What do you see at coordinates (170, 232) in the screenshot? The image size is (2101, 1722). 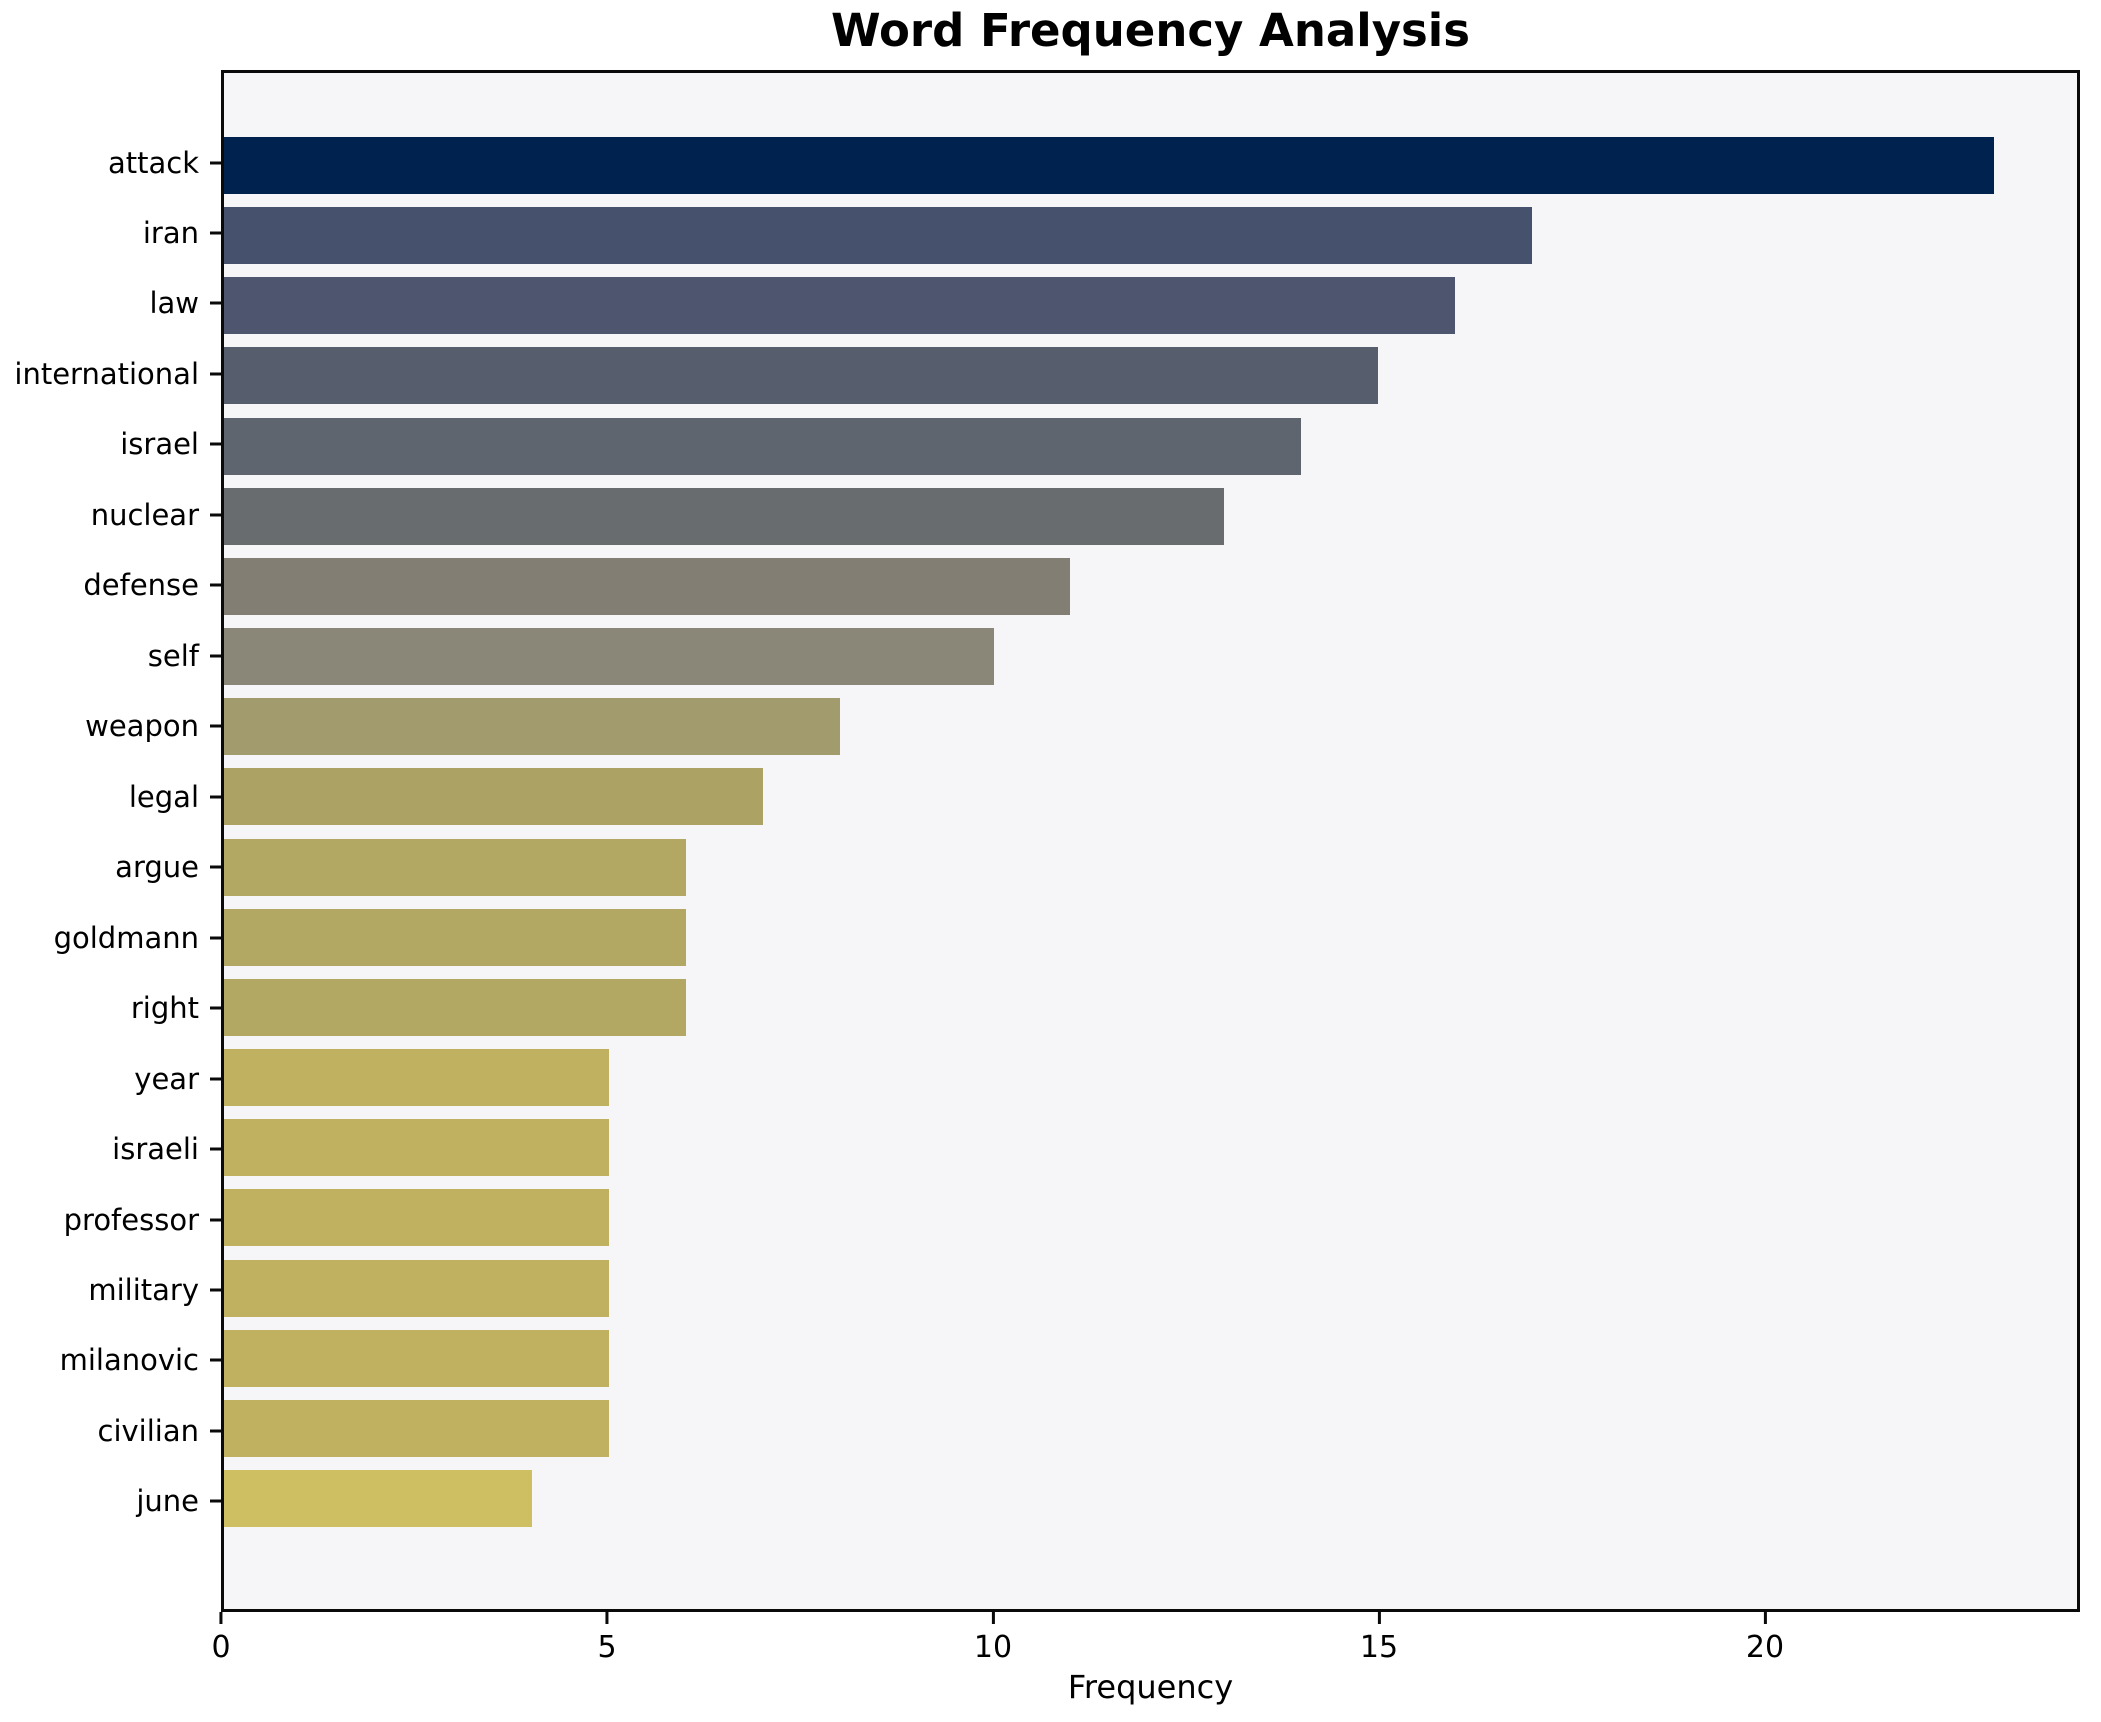 I see `y-axis-label: iran` at bounding box center [170, 232].